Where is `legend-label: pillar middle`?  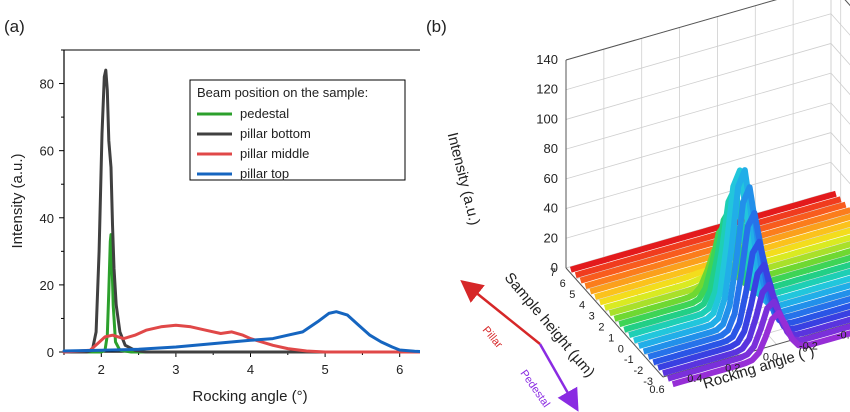 legend-label: pillar middle is located at coordinates (274, 153).